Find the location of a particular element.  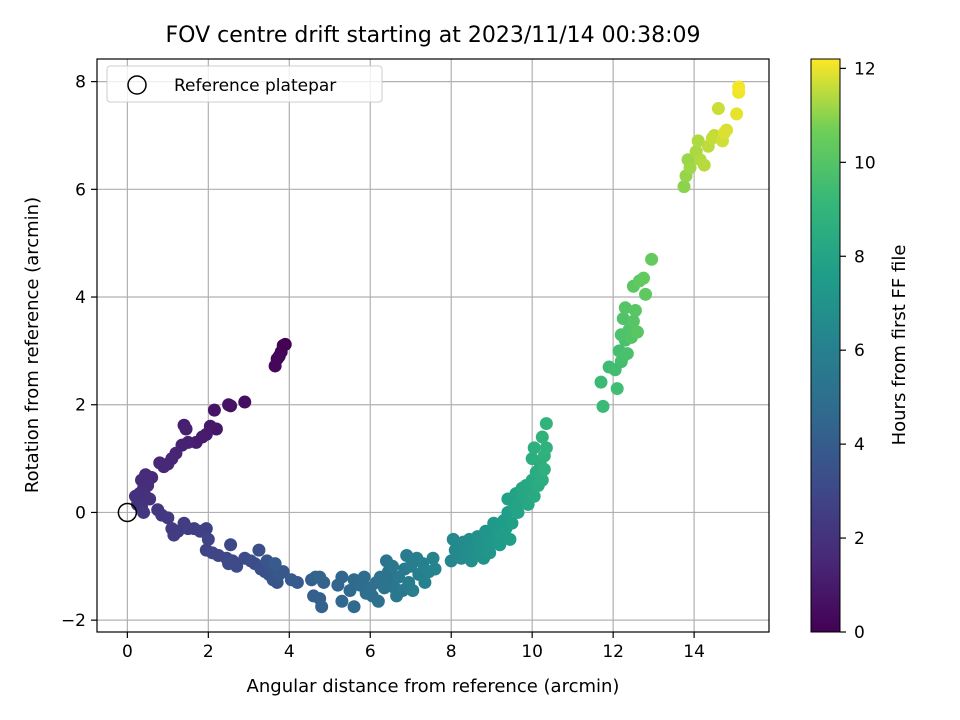

x-tick-label: 12 is located at coordinates (613, 652).